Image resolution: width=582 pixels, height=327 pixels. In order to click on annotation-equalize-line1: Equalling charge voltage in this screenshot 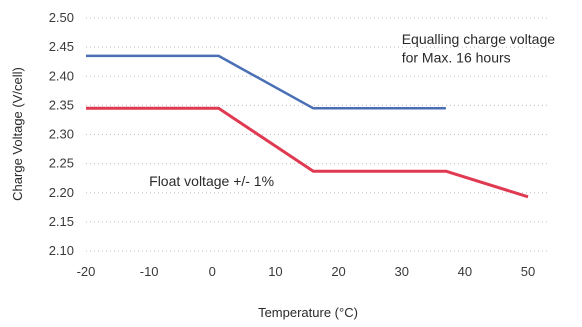, I will do `click(479, 39)`.